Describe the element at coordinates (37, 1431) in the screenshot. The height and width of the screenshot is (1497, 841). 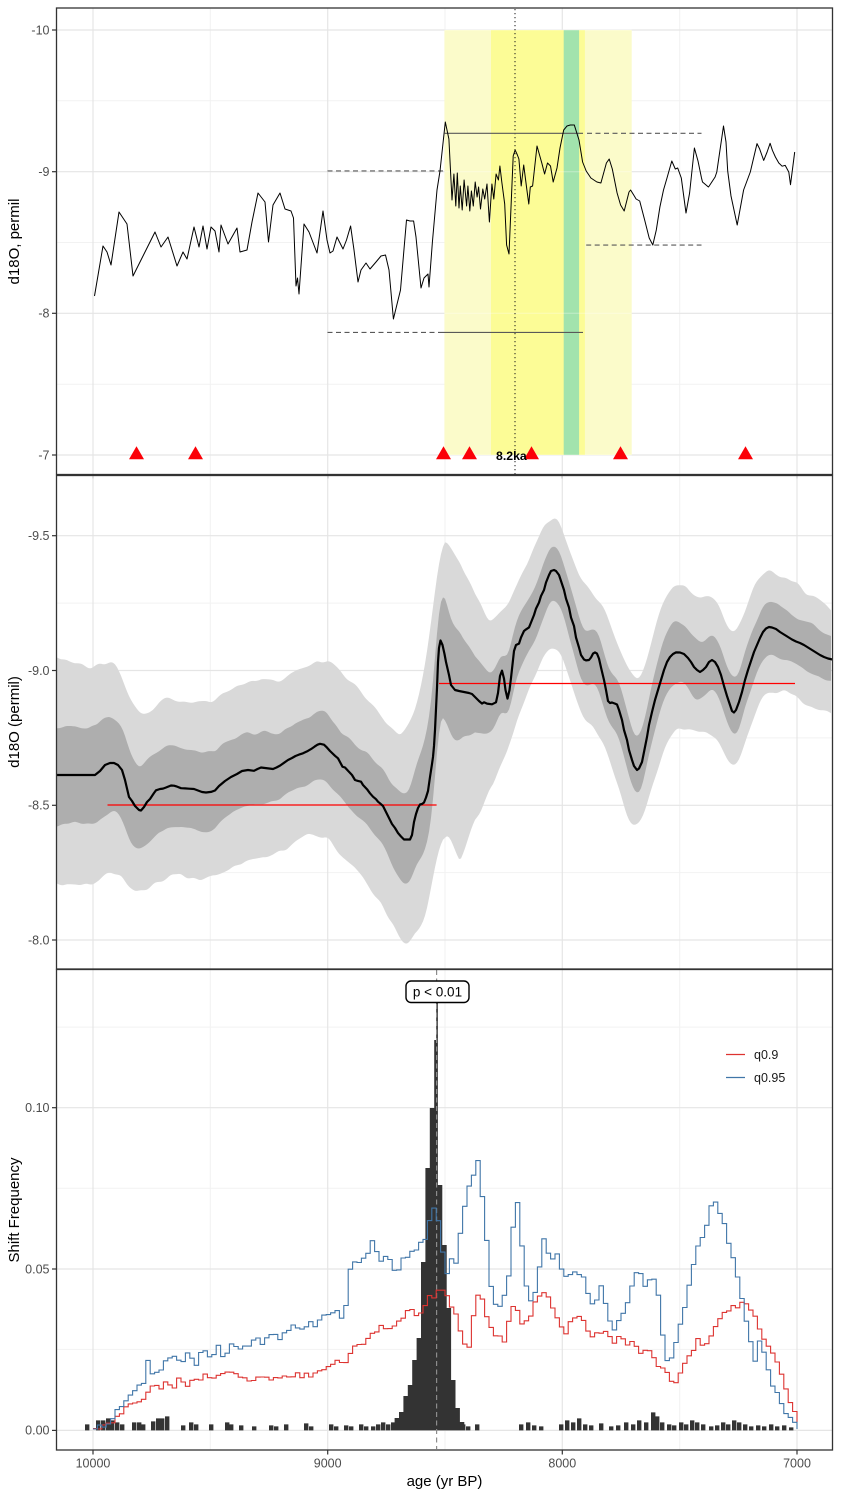
I see `svg-text: 0.00` at that location.